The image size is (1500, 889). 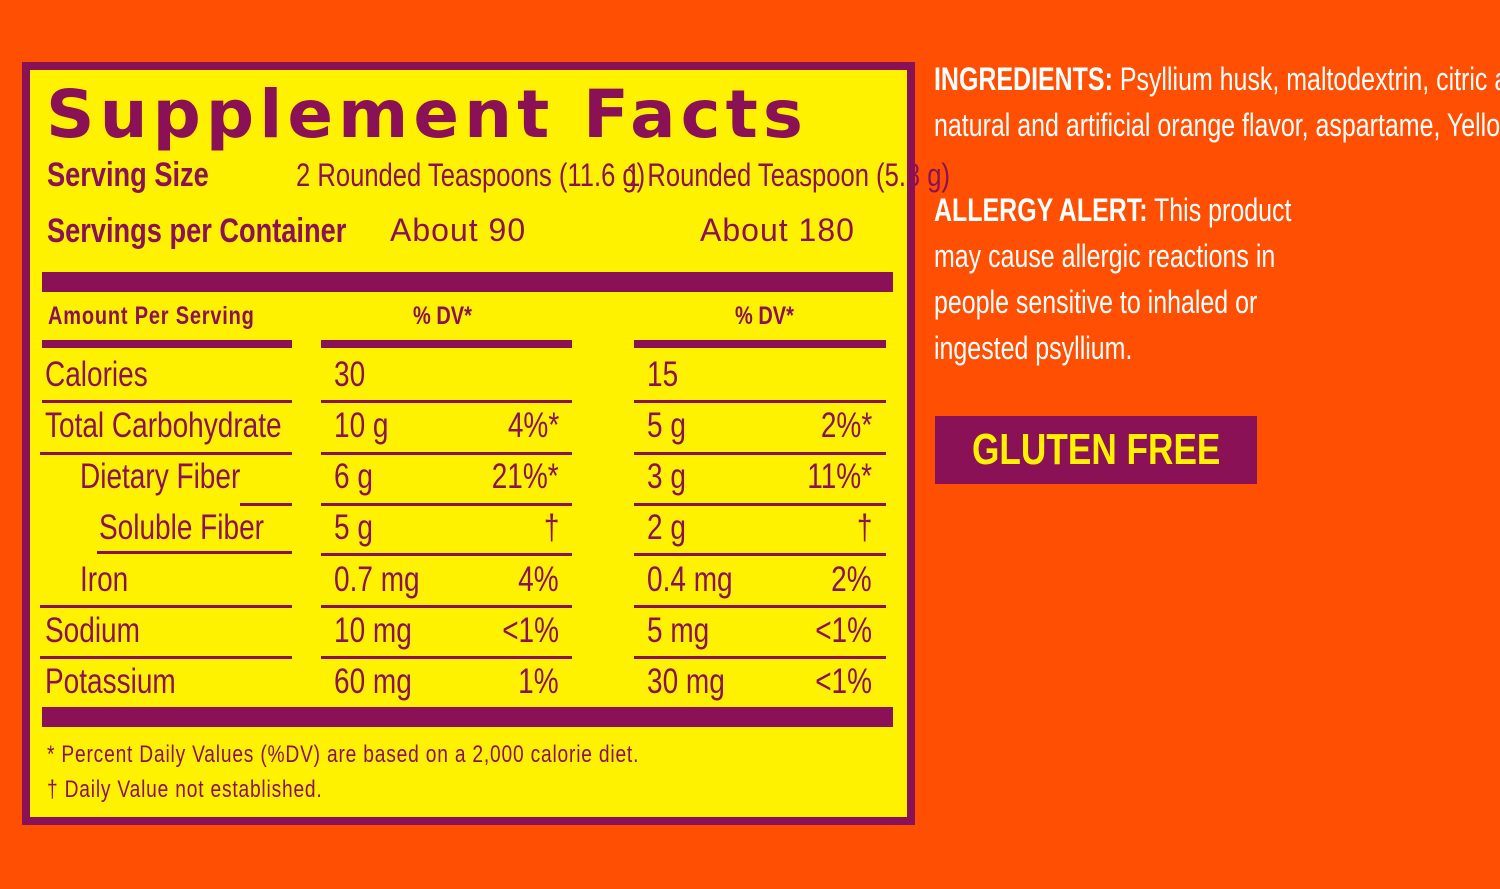 I want to click on amount-per-serving-header: Amount Per Serving, so click(x=151, y=316).